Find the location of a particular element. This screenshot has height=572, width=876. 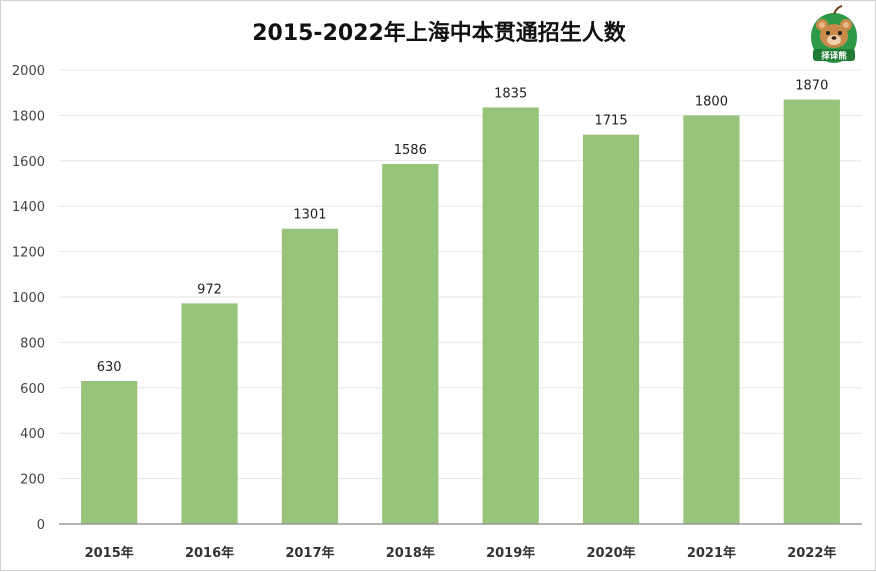

data-label: 1835 is located at coordinates (510, 93).